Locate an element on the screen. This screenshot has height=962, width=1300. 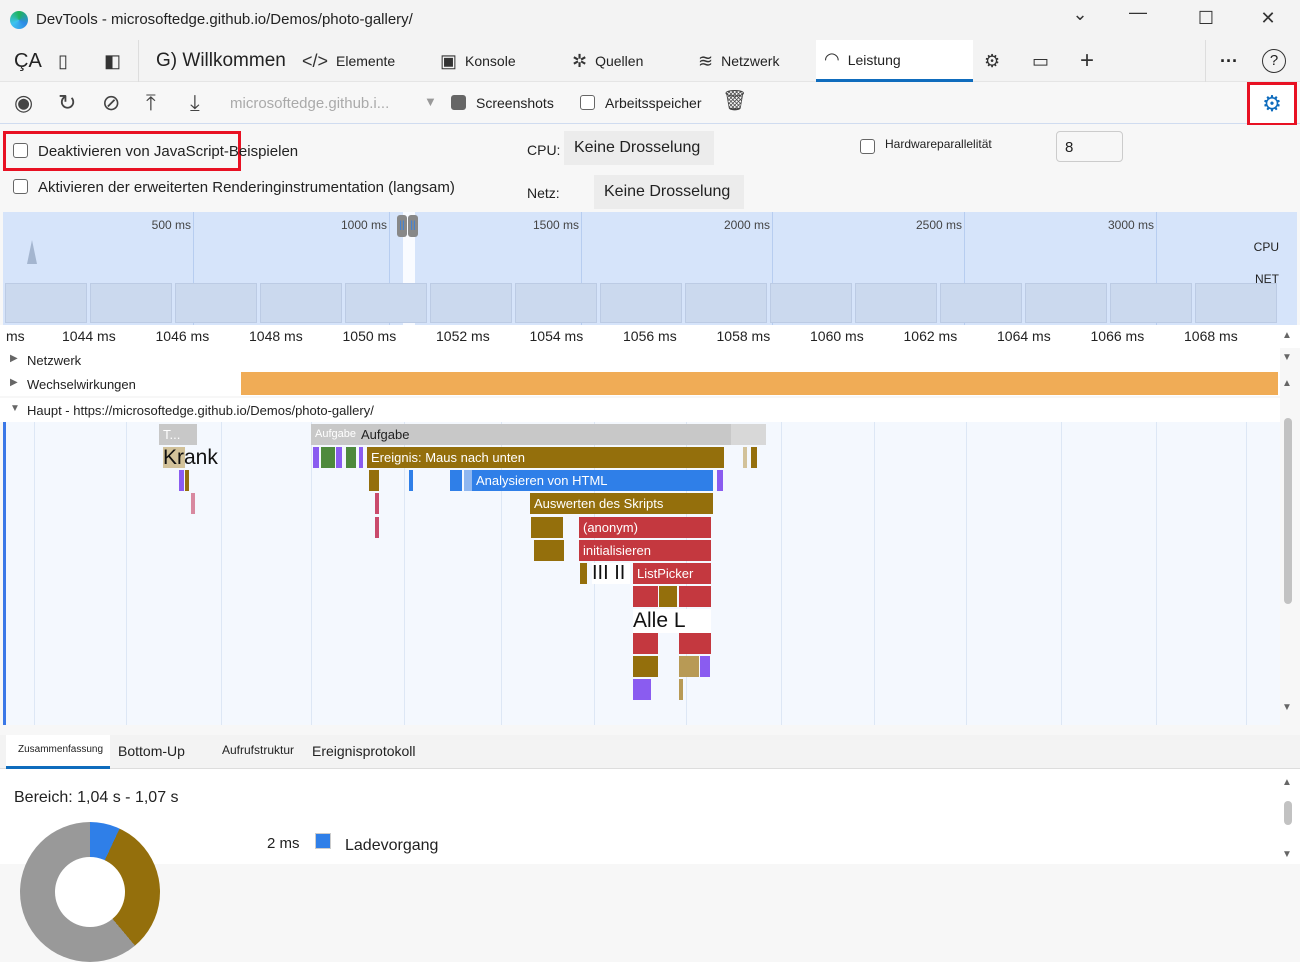
restore-button: ☐ is located at coordinates (1206, 18).